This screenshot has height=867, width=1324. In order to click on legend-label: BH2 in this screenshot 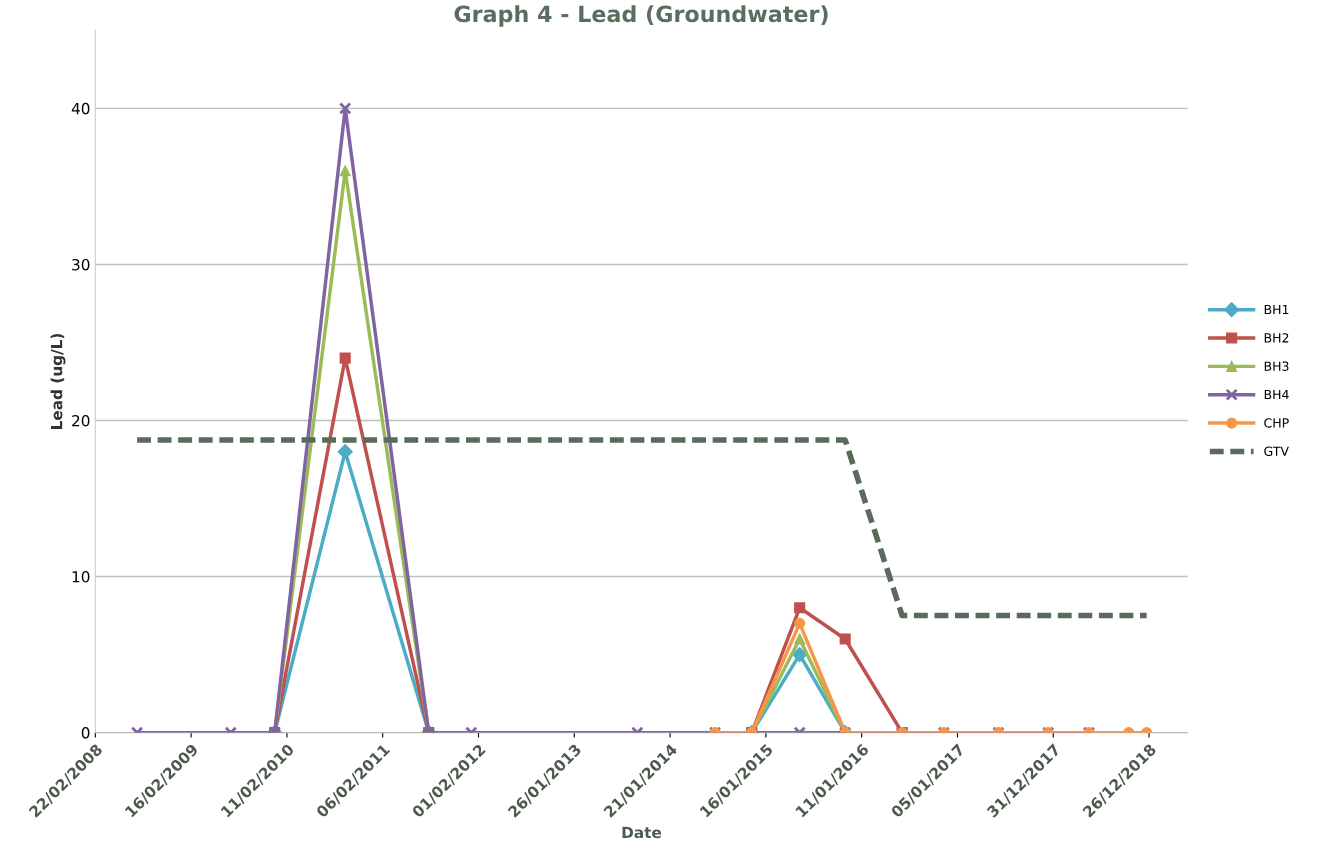, I will do `click(1276, 338)`.